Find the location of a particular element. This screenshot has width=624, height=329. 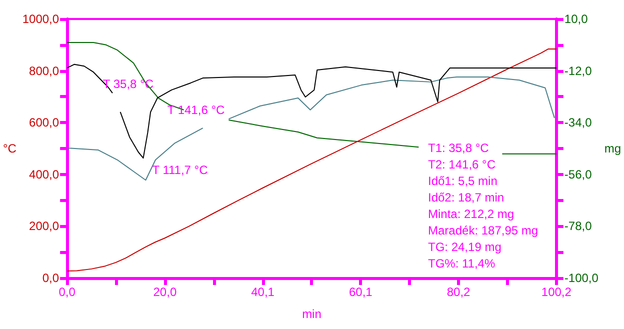

y2-axis-title: mg is located at coordinates (612, 149).